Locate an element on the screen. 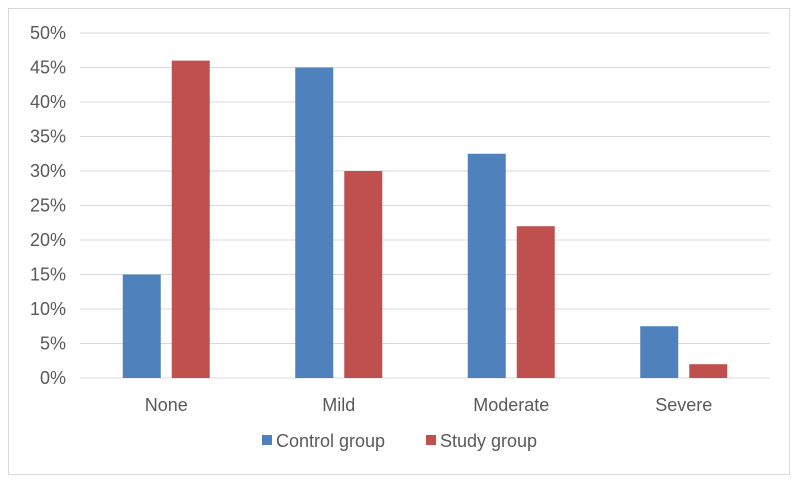 This screenshot has height=485, width=800. bar-control-group-moderate is located at coordinates (486, 265).